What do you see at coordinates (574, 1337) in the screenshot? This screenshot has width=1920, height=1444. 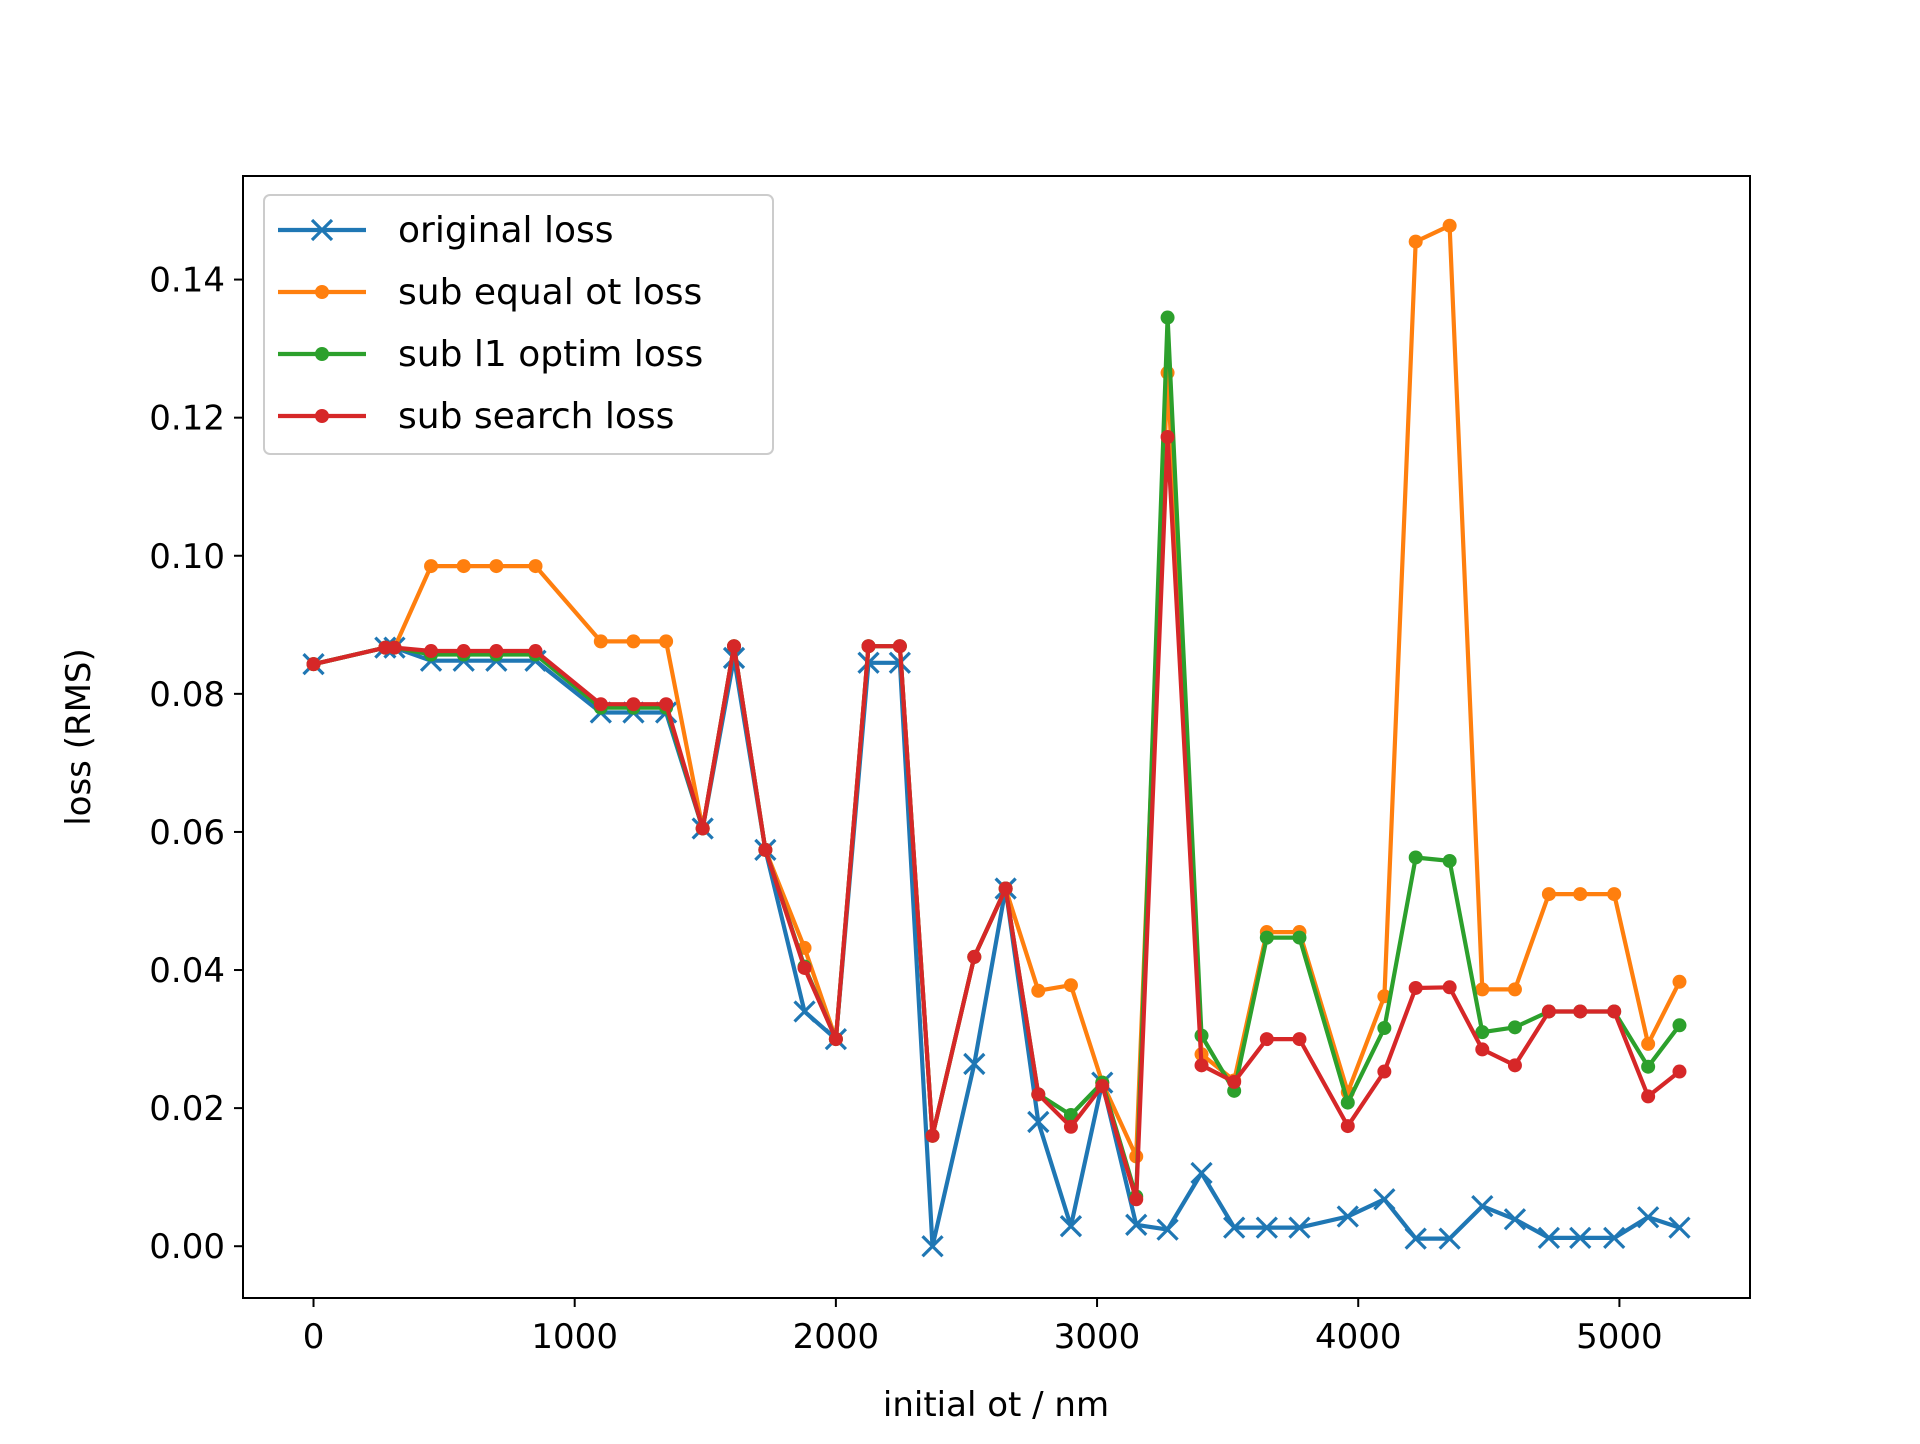 I see `x-tick-label: 1000` at bounding box center [574, 1337].